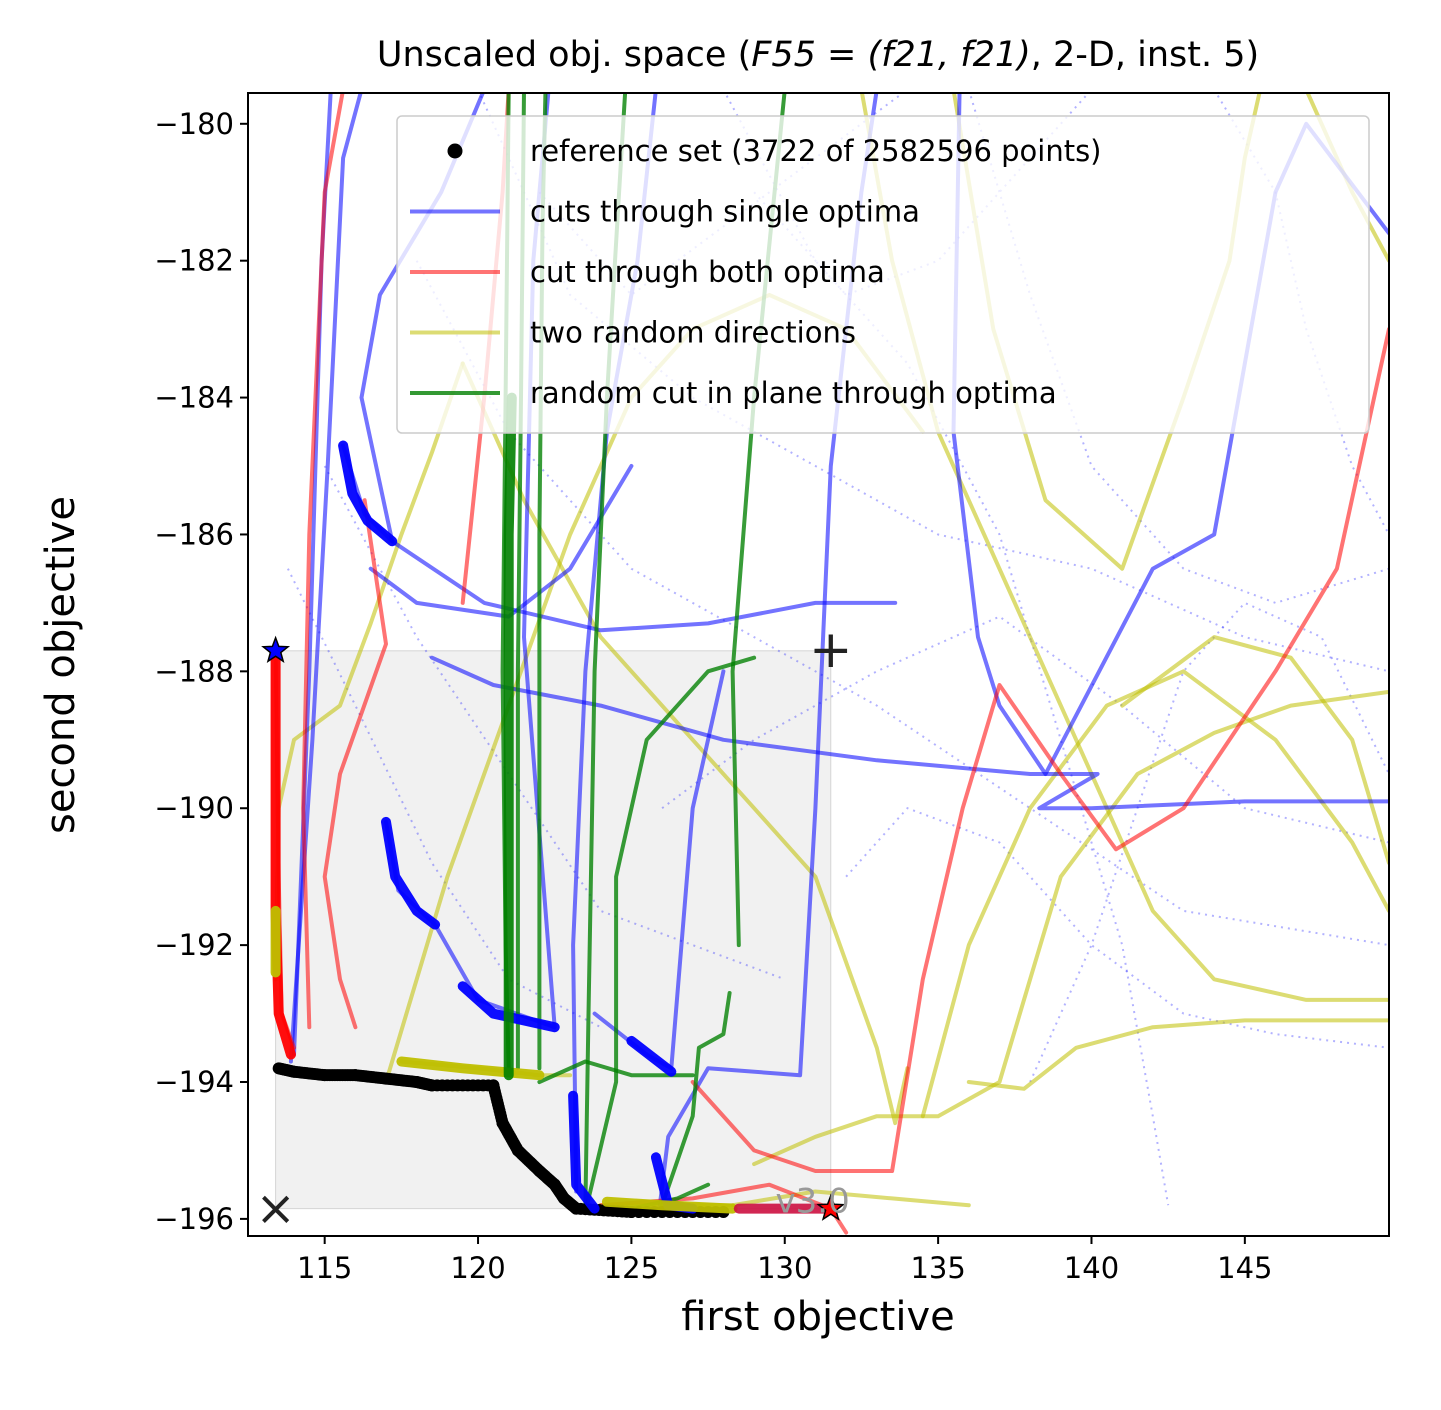  I want to click on x-tick-label: 140, so click(1091, 1268).